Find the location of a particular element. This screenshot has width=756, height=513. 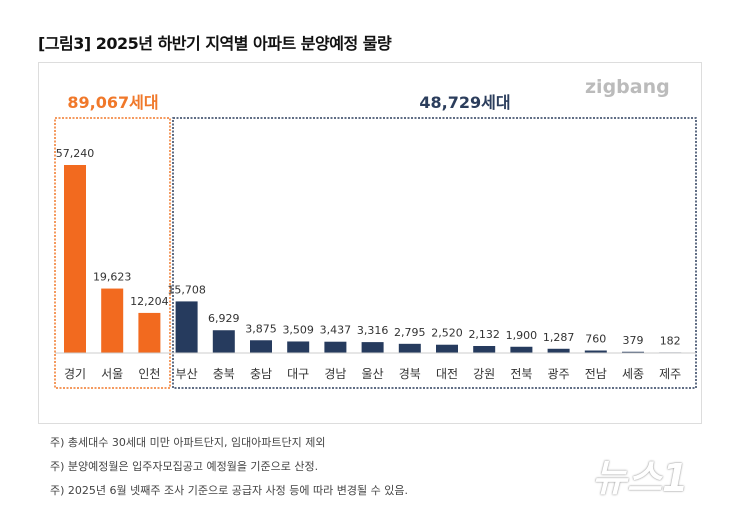

data-label: 3,509 is located at coordinates (298, 329).